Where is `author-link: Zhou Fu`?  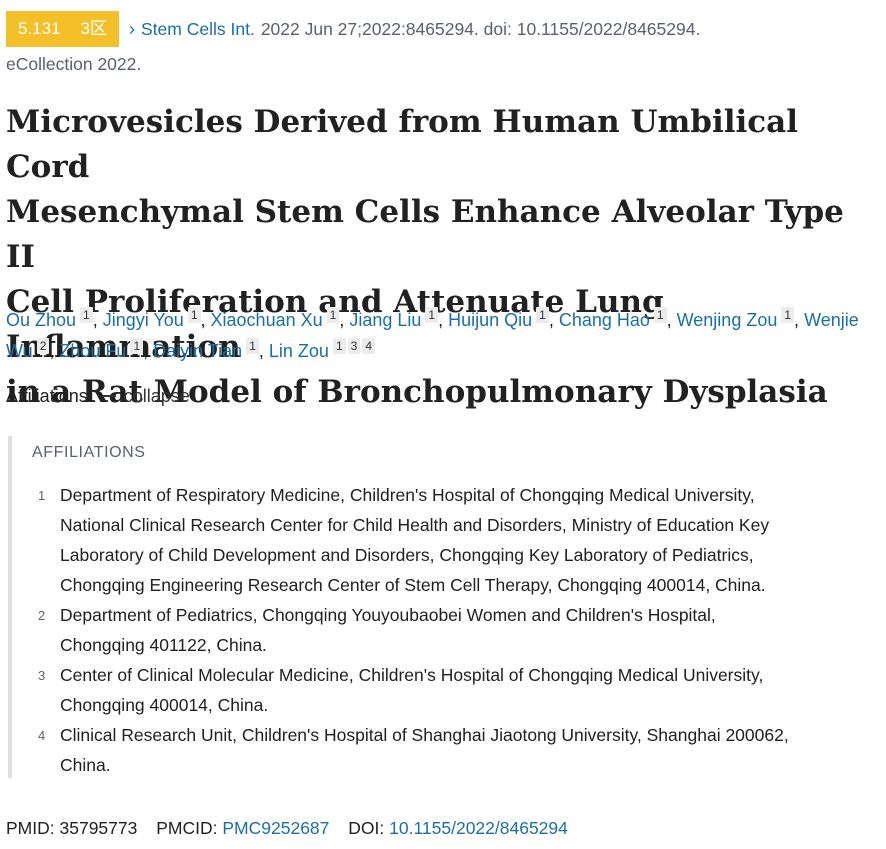
author-link: Zhou Fu is located at coordinates (93, 351).